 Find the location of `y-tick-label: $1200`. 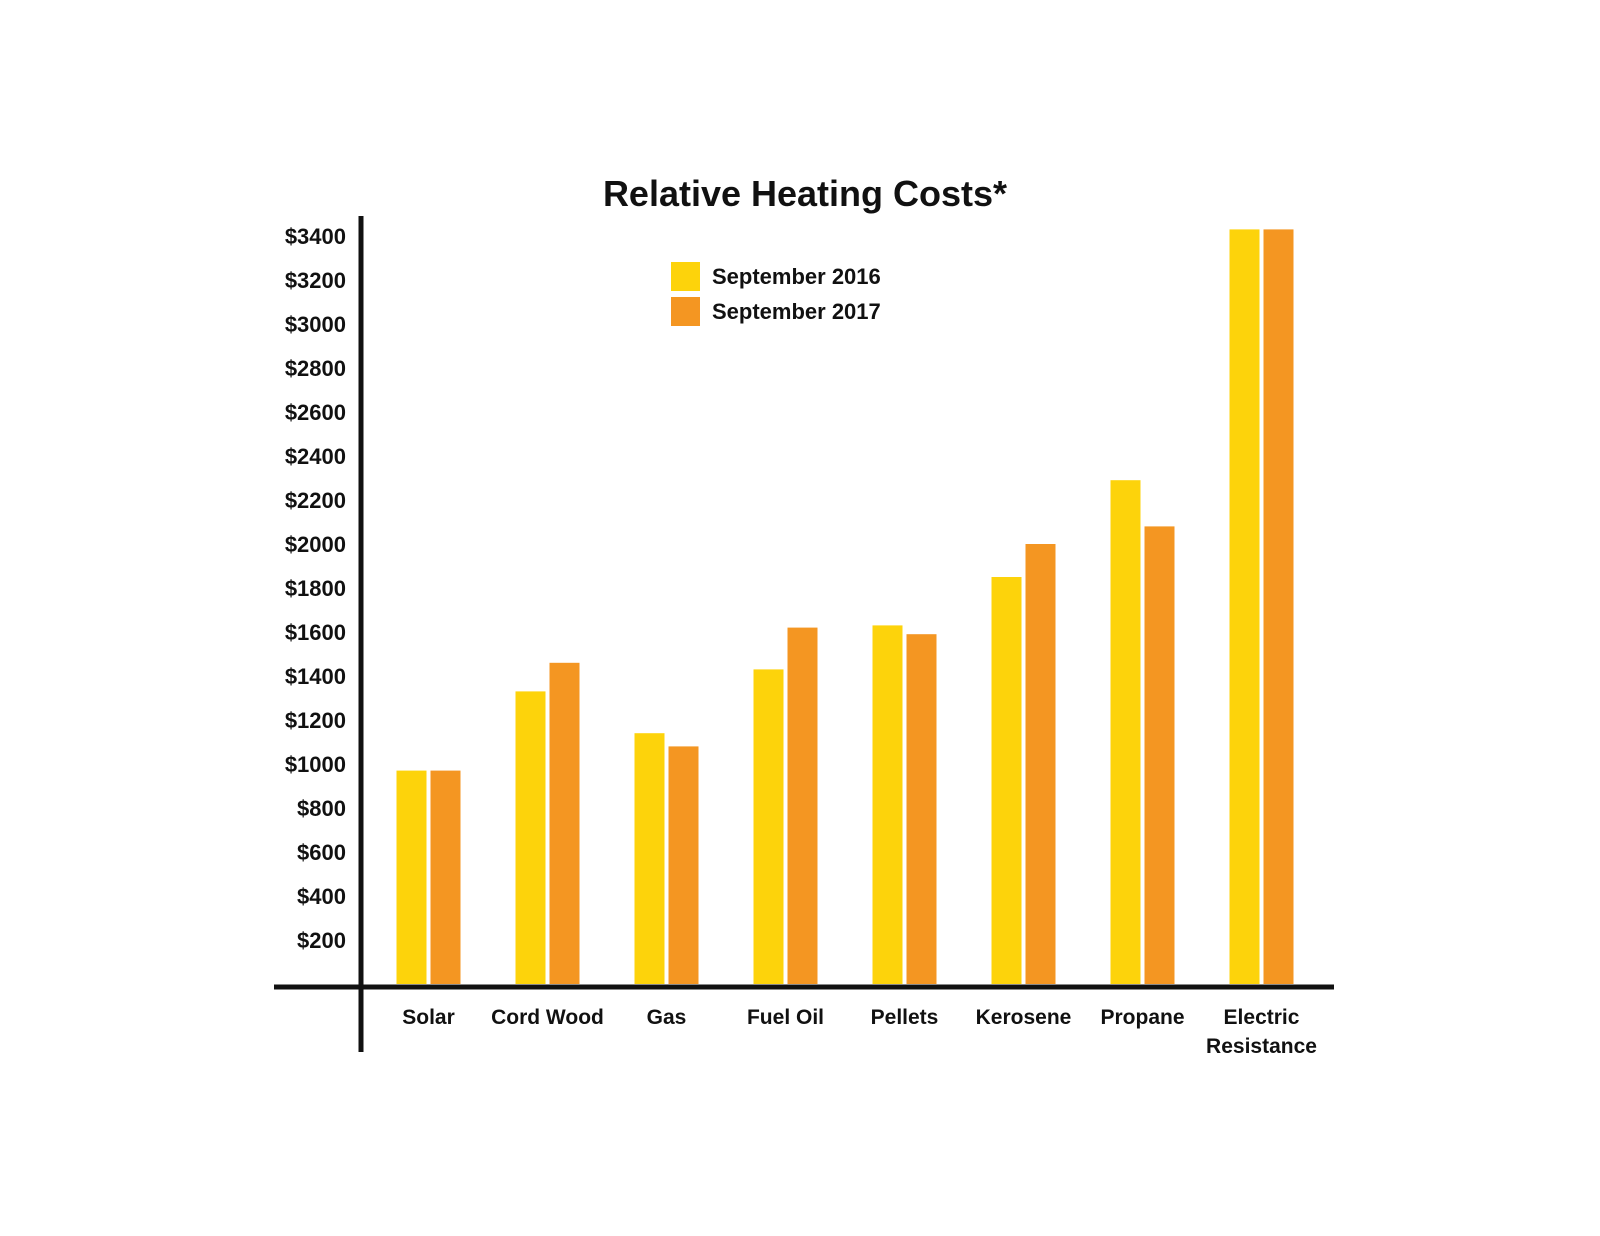

y-tick-label: $1200 is located at coordinates (315, 720).